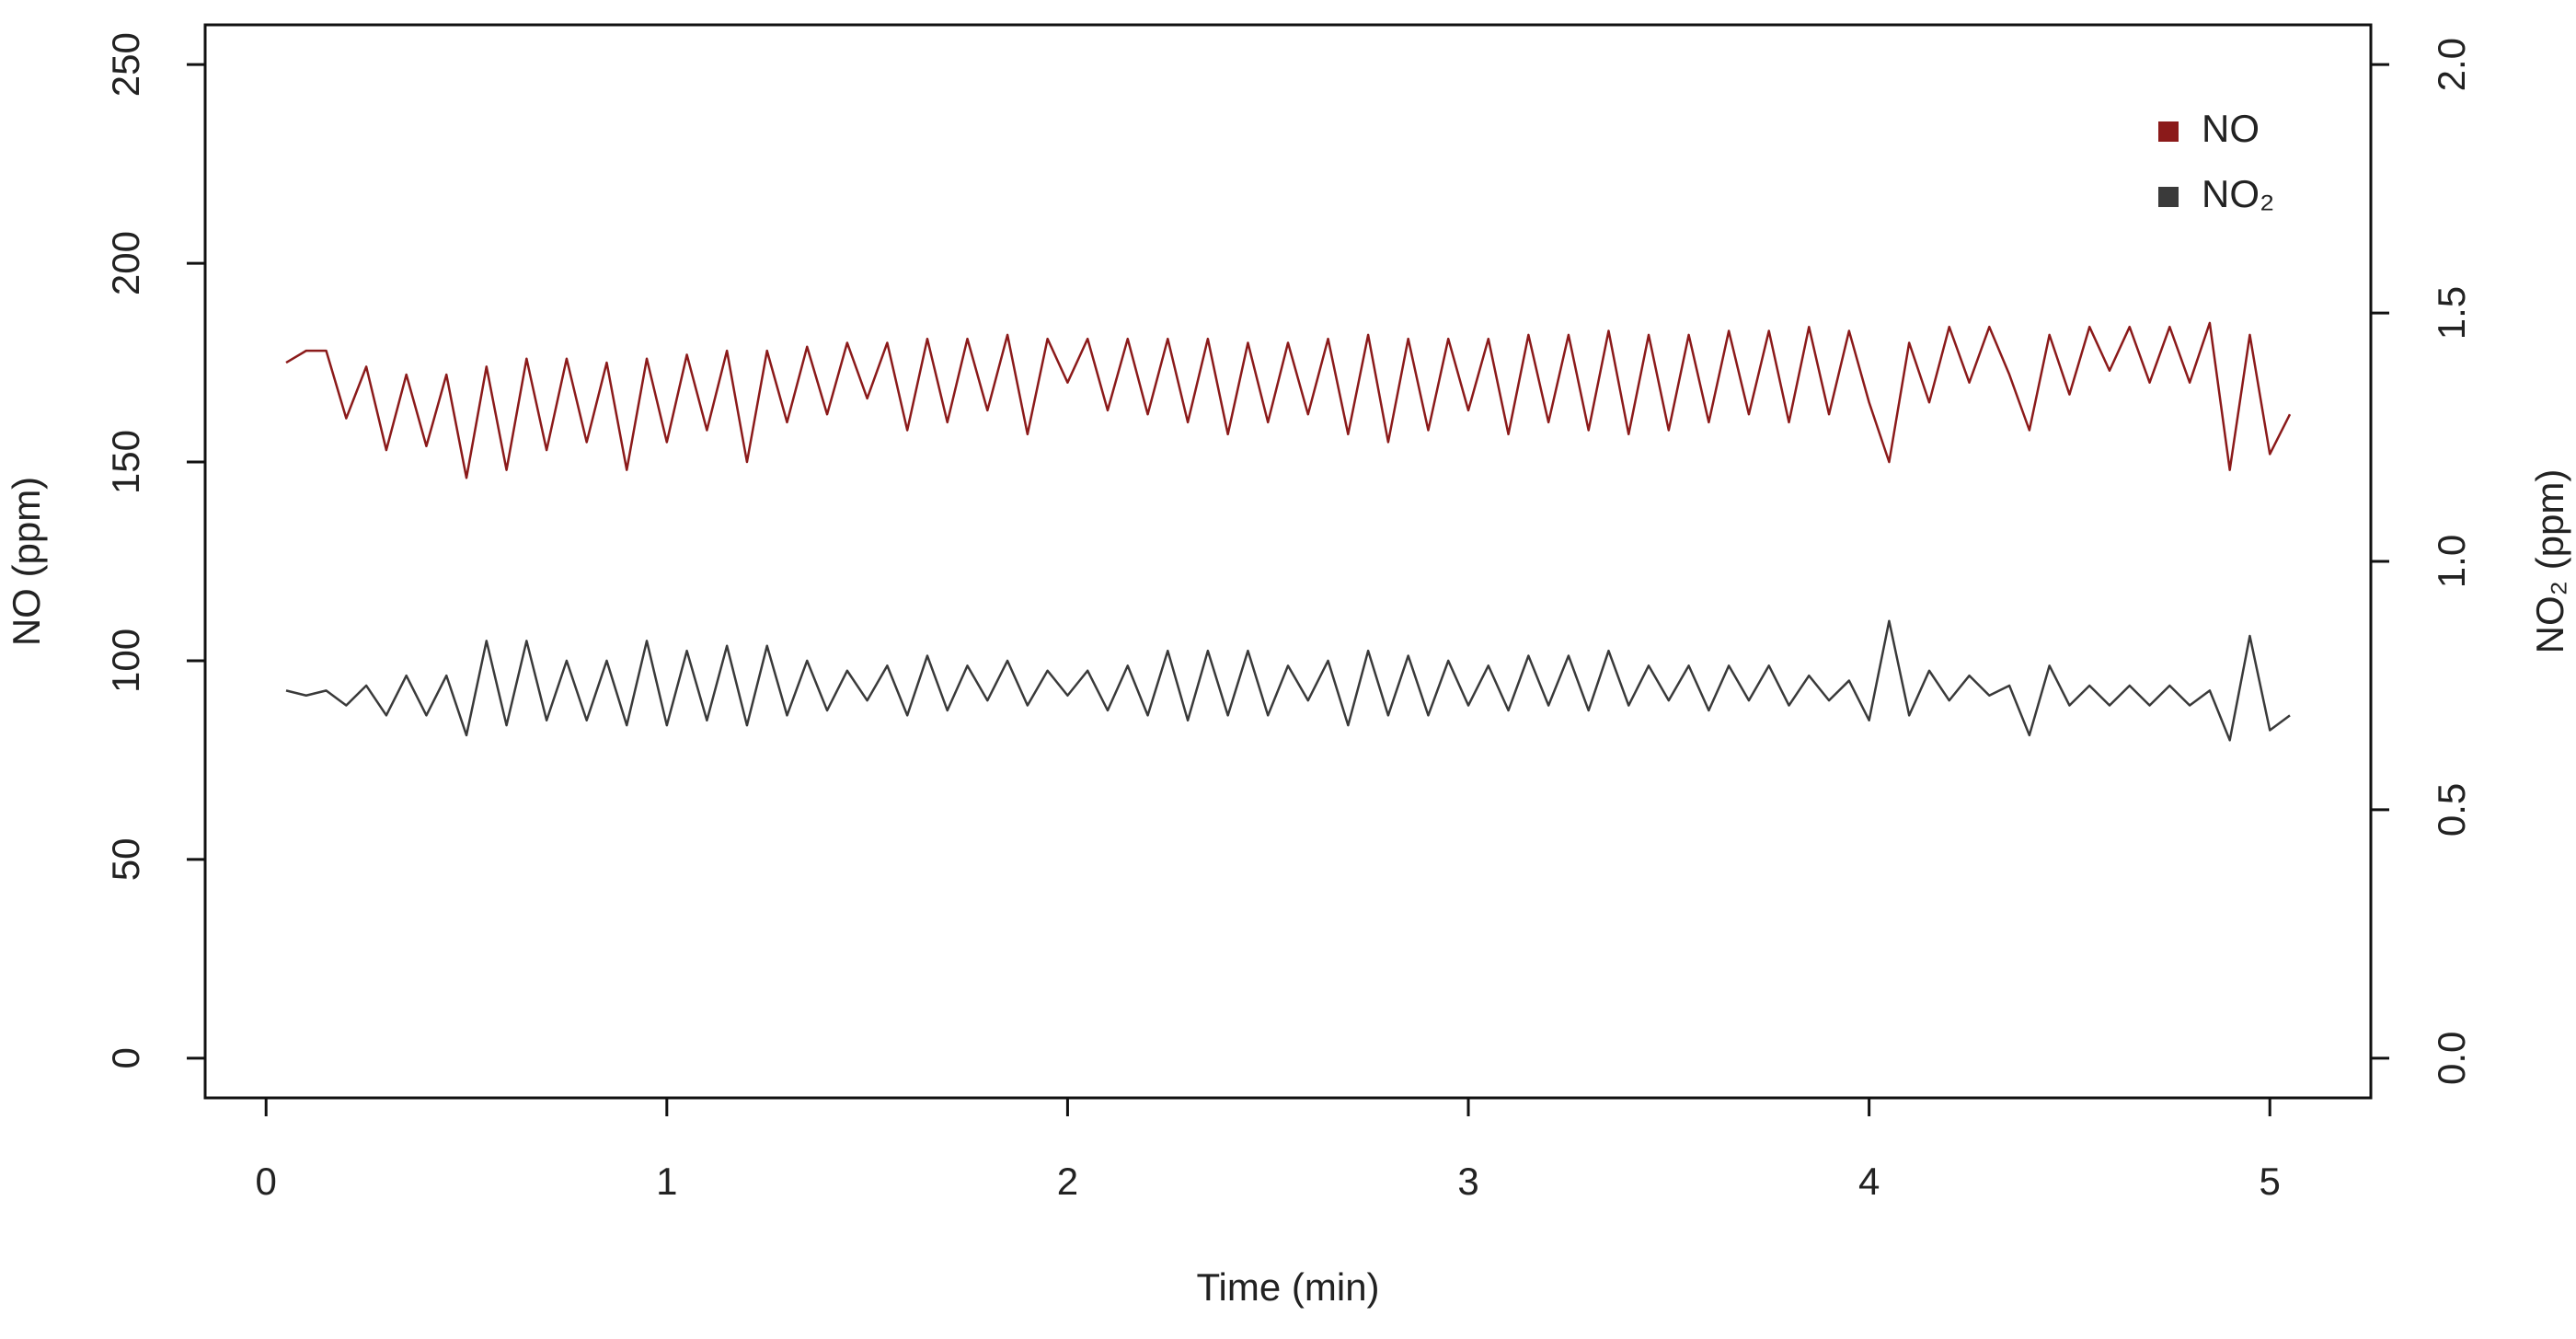  What do you see at coordinates (2451, 64) in the screenshot?
I see `y2-tick-label: 2.0` at bounding box center [2451, 64].